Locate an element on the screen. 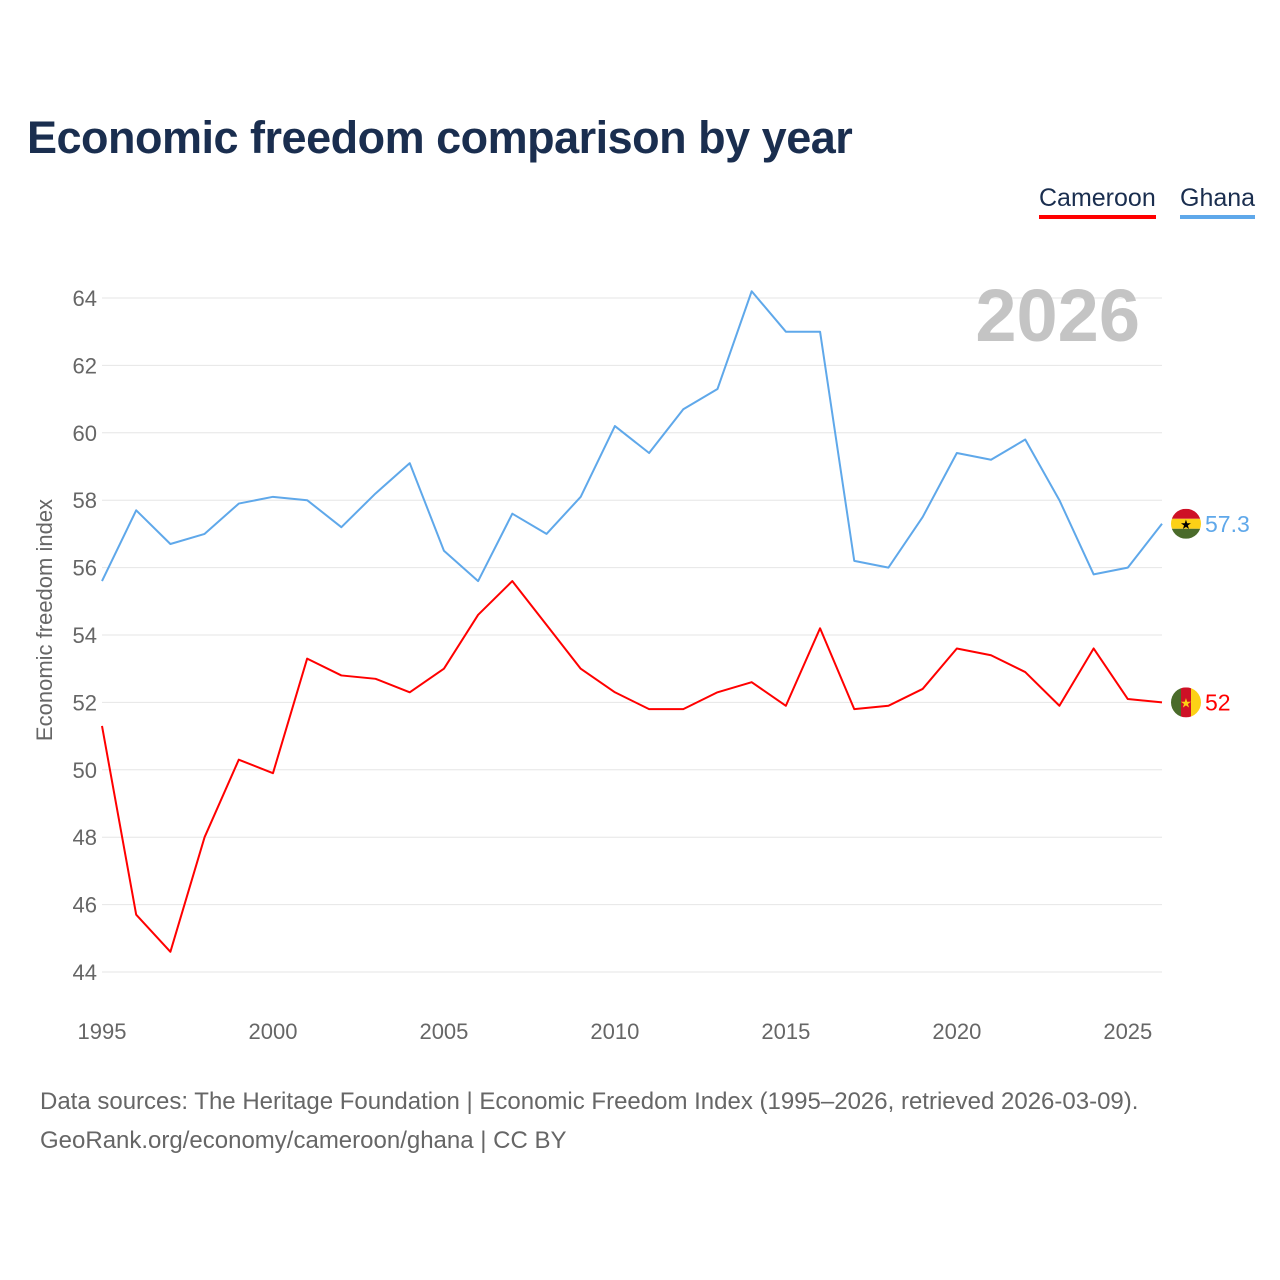 This screenshot has height=1280, width=1280. x-tick-label: 1995 is located at coordinates (102, 1031).